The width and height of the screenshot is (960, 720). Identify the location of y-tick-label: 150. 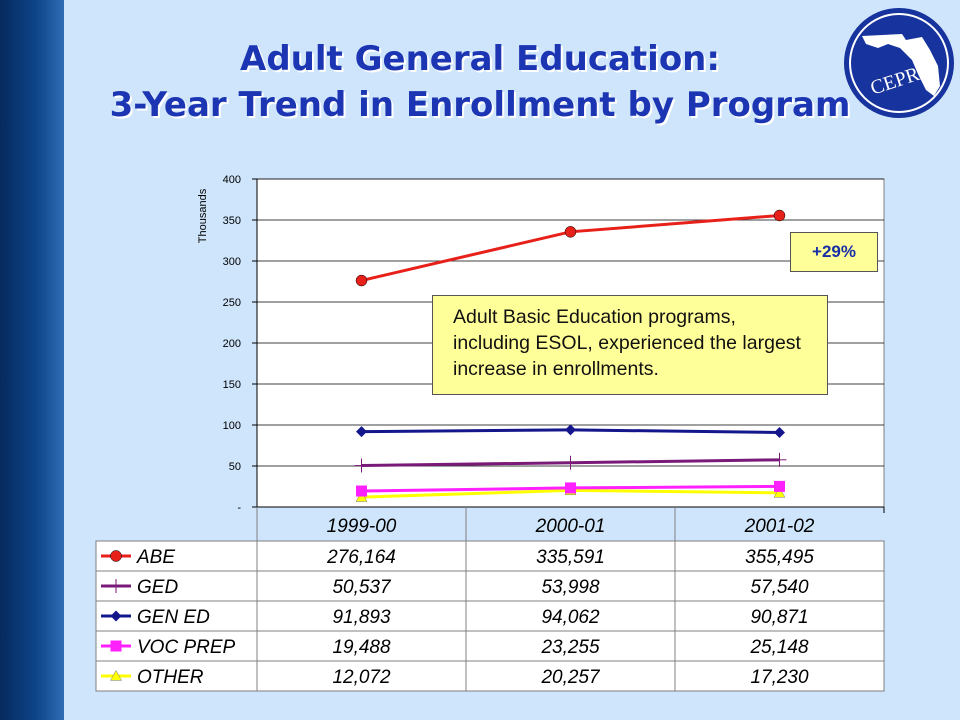
(232, 385).